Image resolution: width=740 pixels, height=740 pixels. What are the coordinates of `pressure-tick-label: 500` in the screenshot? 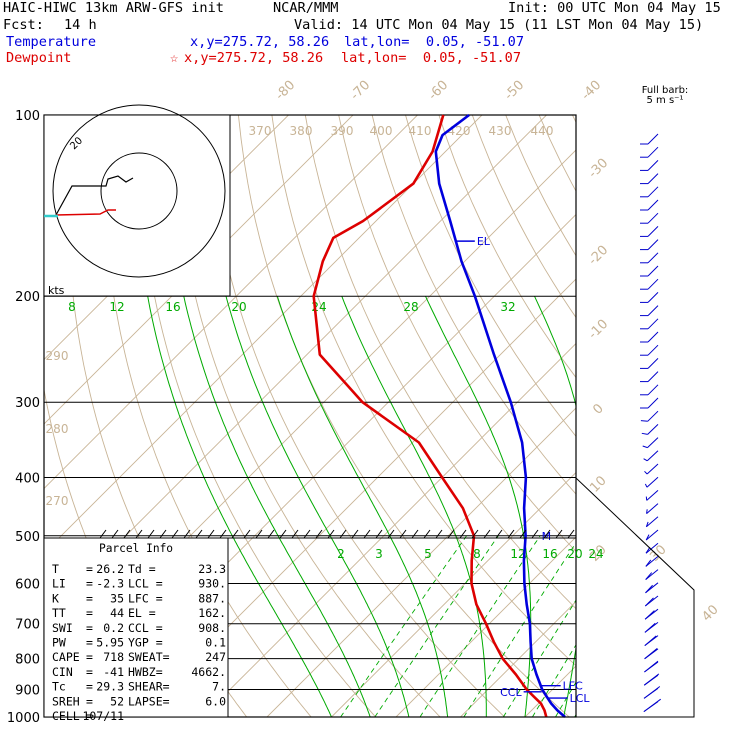 It's located at (27, 537).